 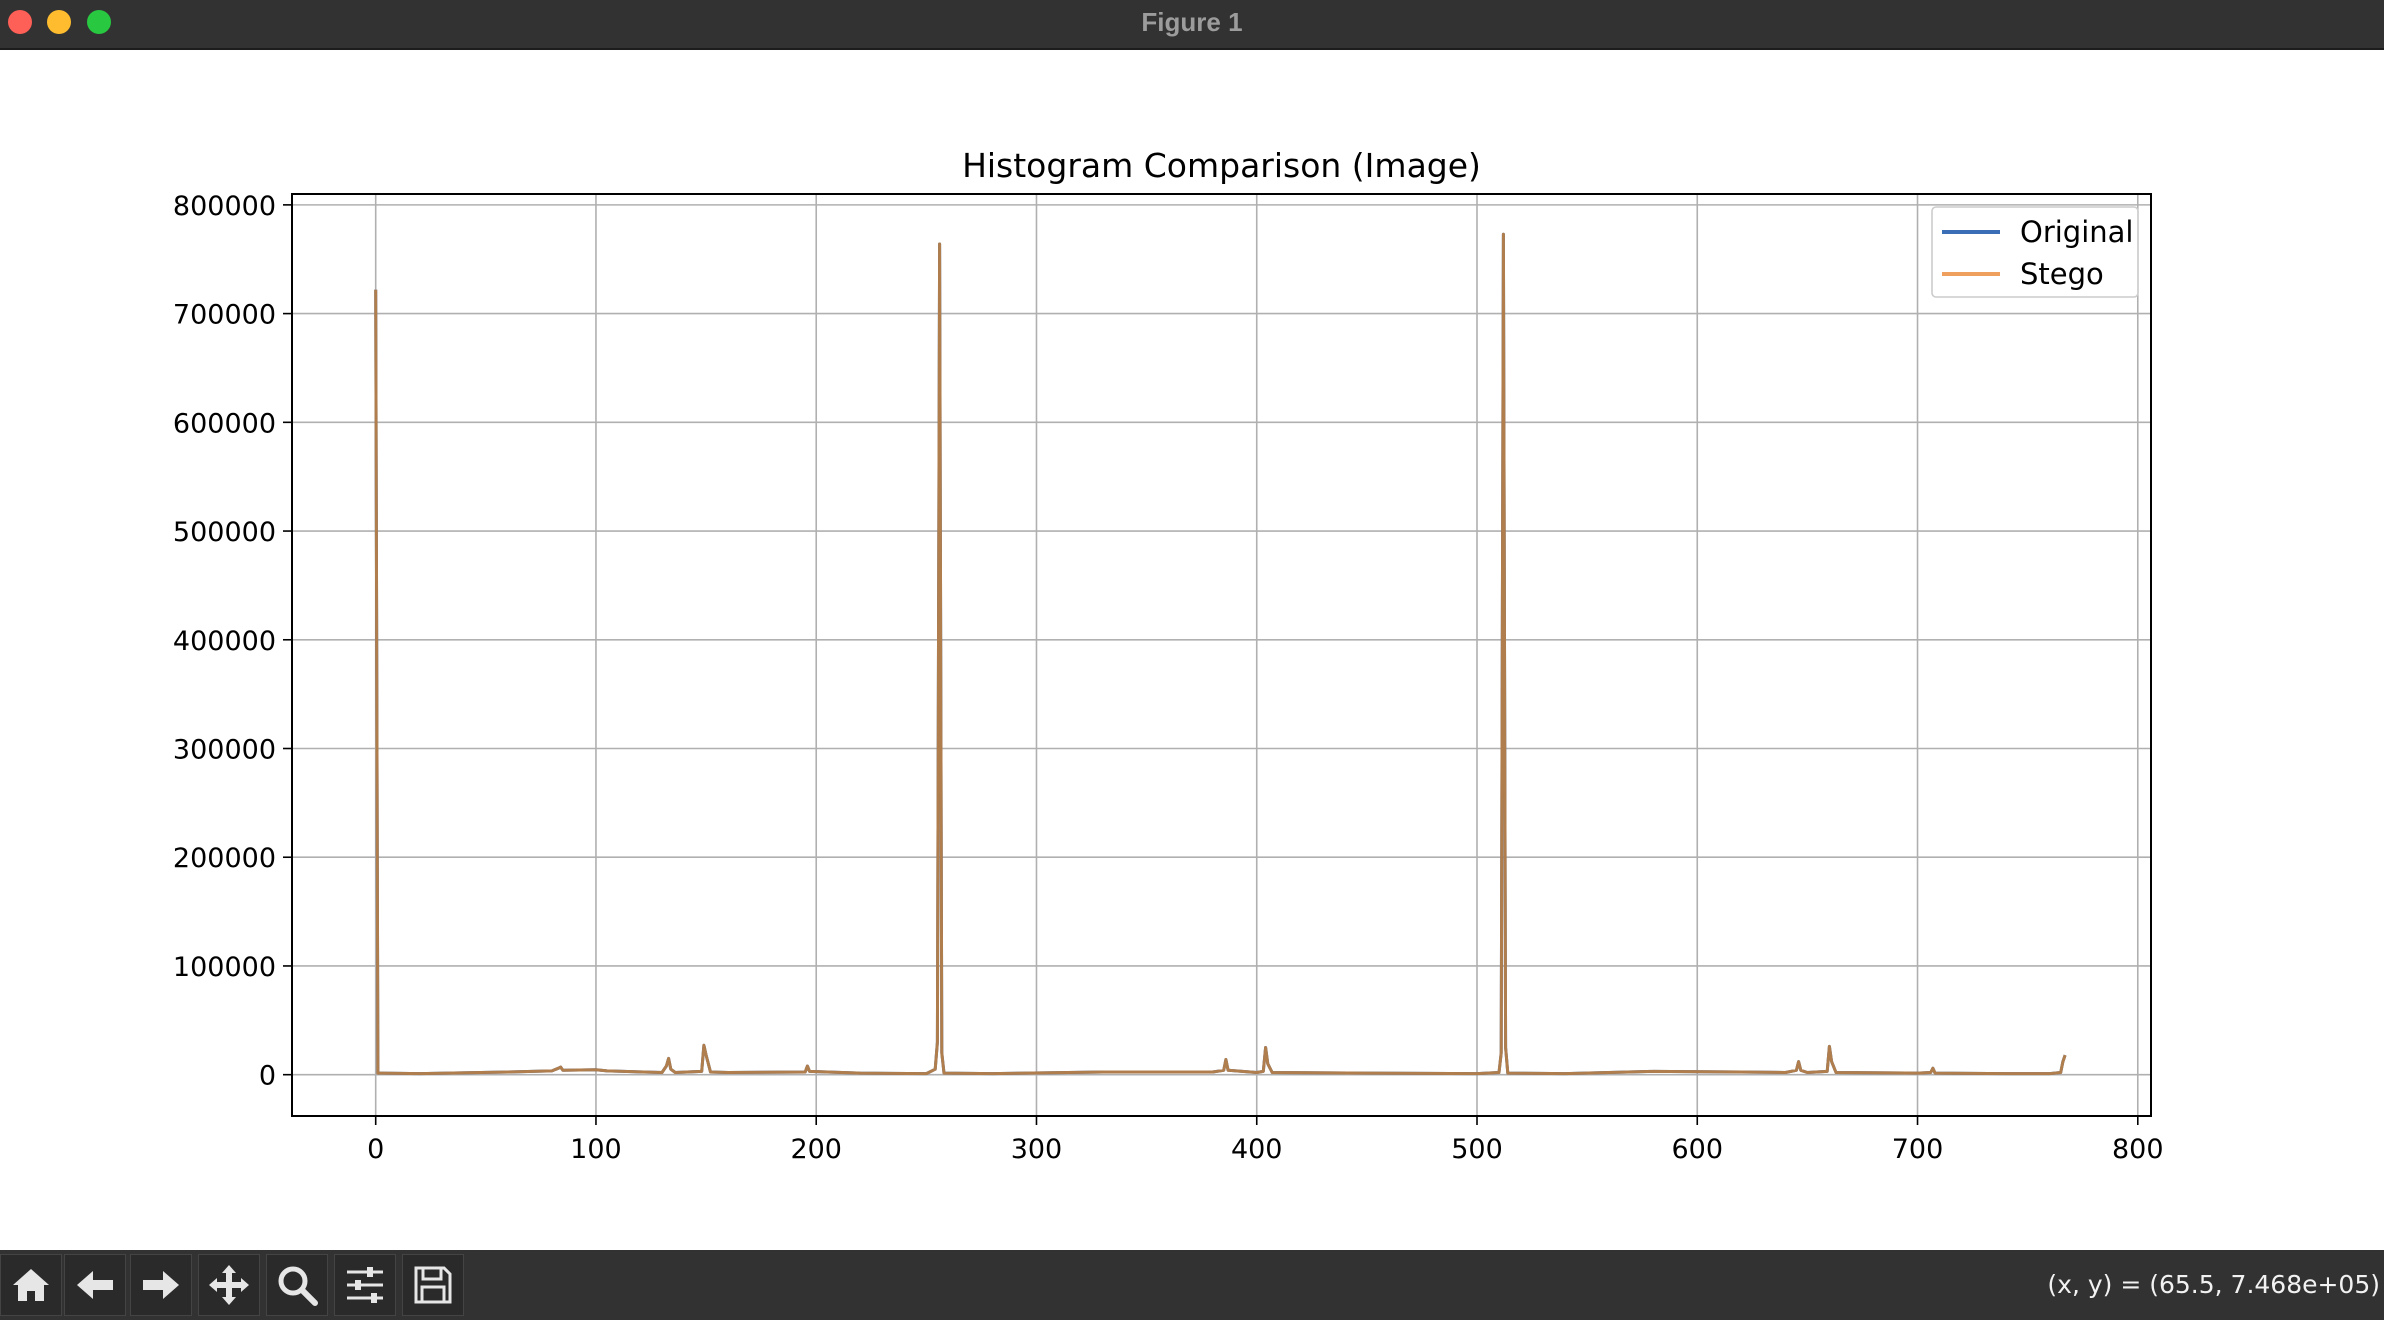 What do you see at coordinates (99, 22) in the screenshot?
I see `maximize-window-button` at bounding box center [99, 22].